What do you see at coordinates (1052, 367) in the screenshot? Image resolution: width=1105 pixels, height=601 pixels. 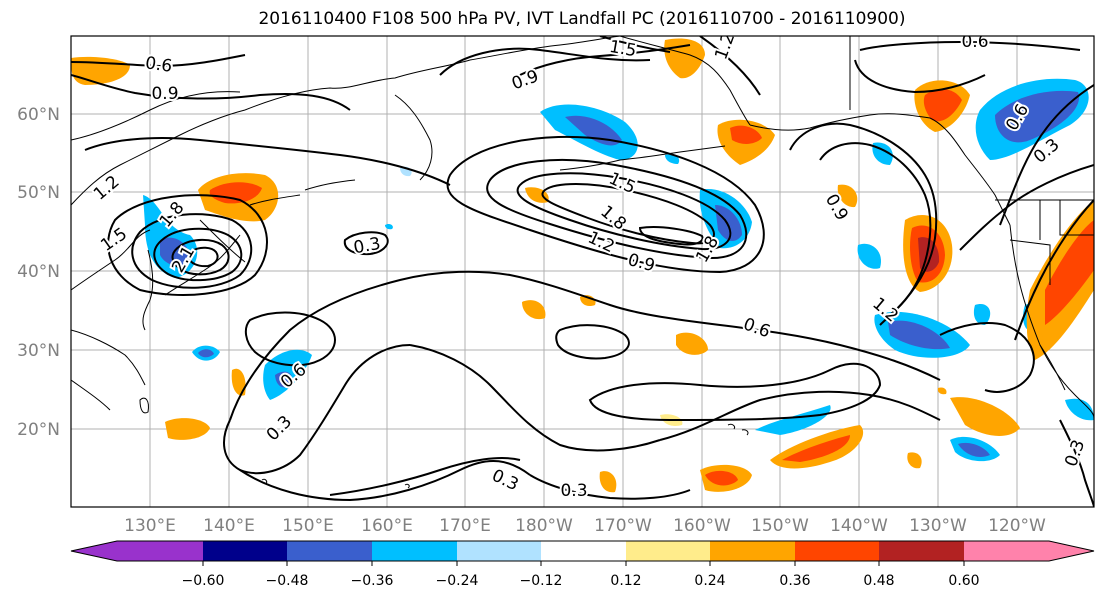 I see `coast-baja` at bounding box center [1052, 367].